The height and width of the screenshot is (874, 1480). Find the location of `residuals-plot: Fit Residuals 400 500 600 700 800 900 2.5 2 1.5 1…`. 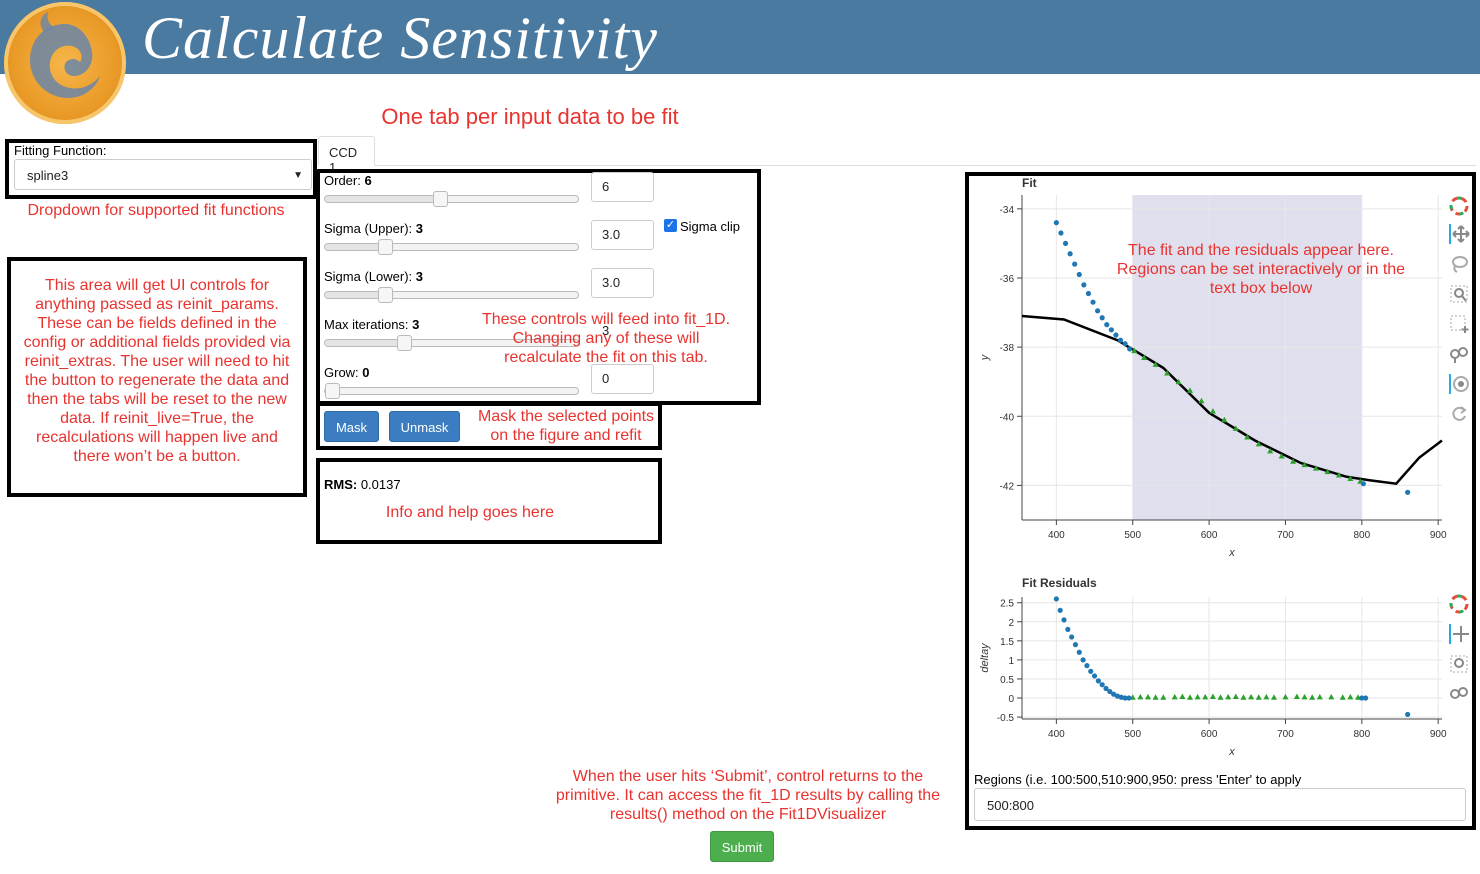

residuals-plot: Fit Residuals 400 500 600 700 800 900 2.5 2 1.5 1… is located at coordinates (1222, 672).